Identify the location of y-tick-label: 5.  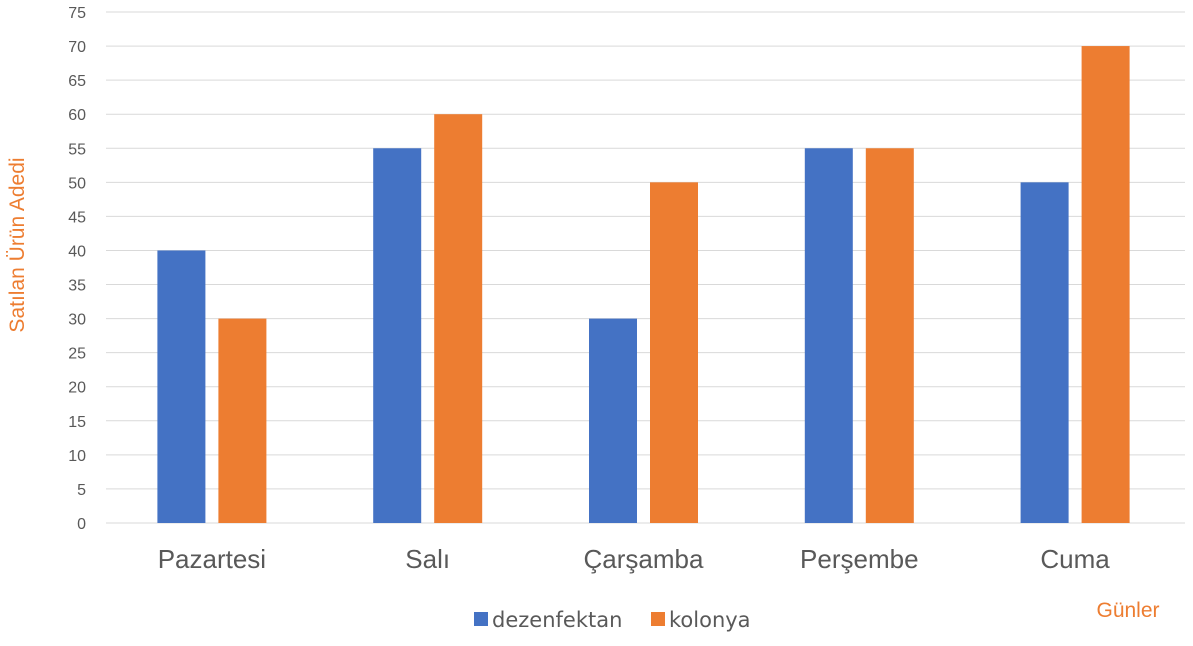
(81, 490).